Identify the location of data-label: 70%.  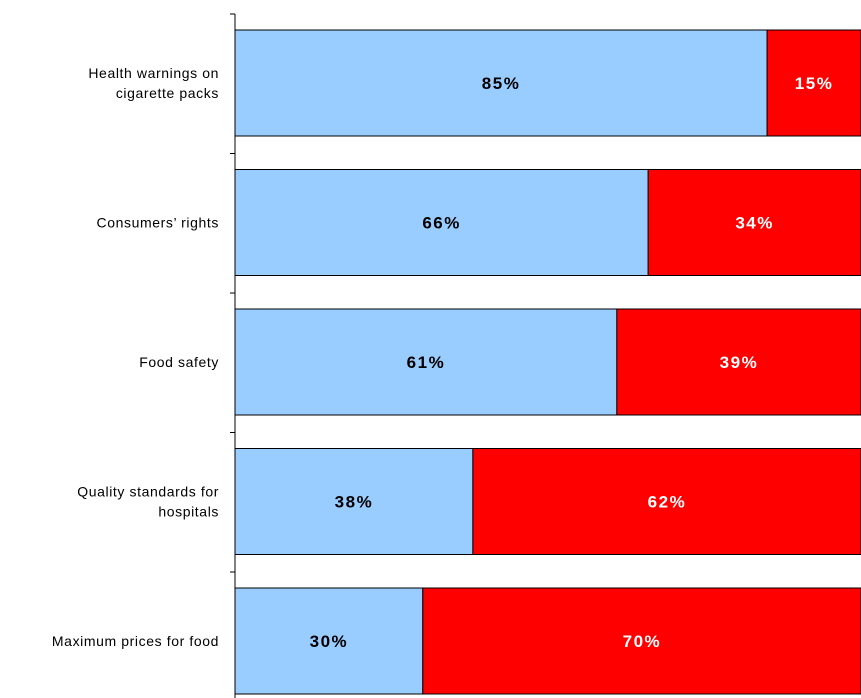
(642, 641).